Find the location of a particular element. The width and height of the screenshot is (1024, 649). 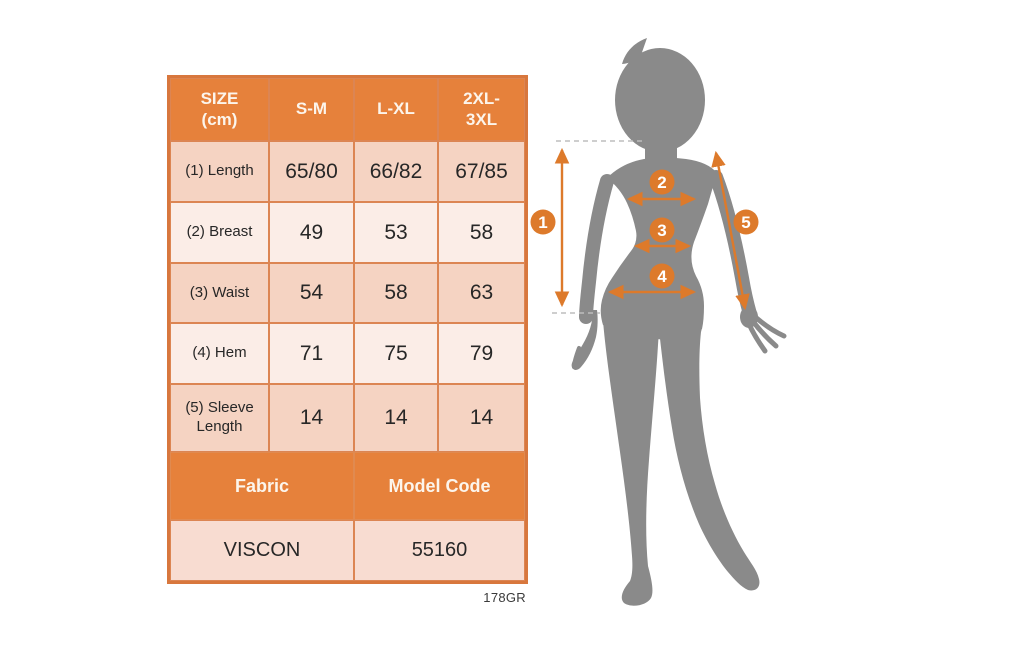

hair-flick is located at coordinates (634, 51).